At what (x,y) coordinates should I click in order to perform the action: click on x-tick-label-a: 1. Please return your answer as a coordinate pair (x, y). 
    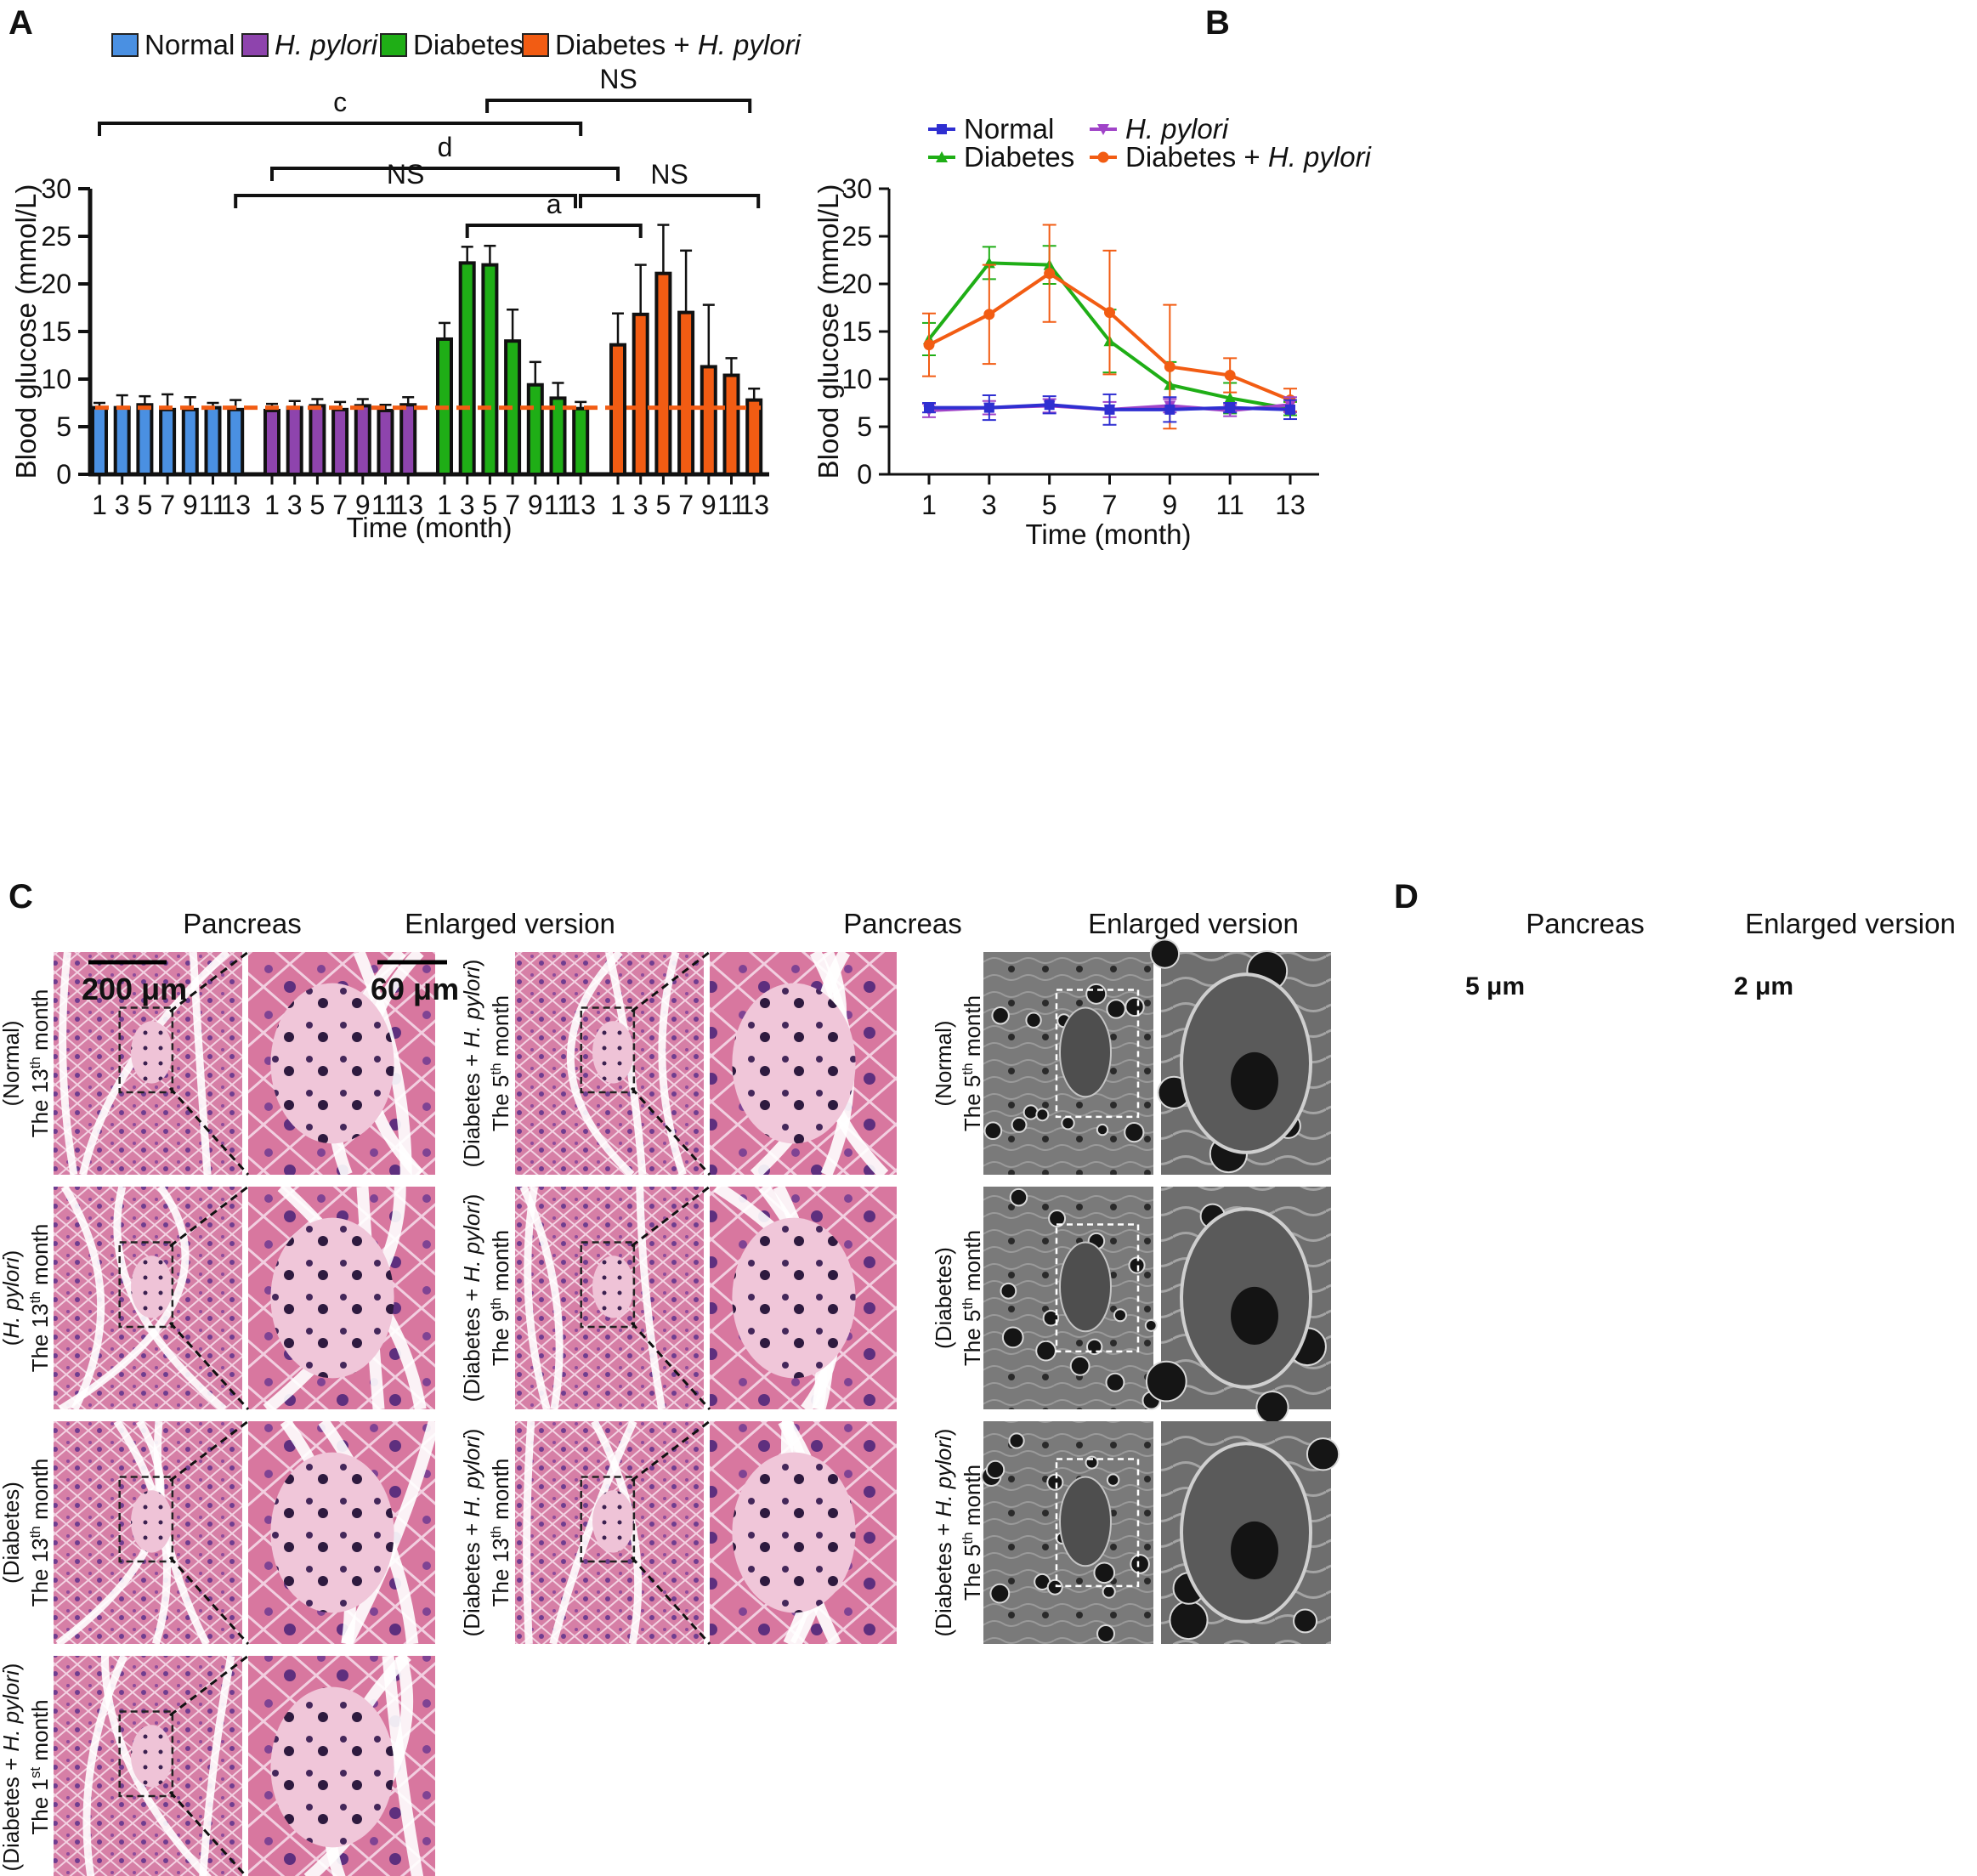
    Looking at the image, I should click on (618, 505).